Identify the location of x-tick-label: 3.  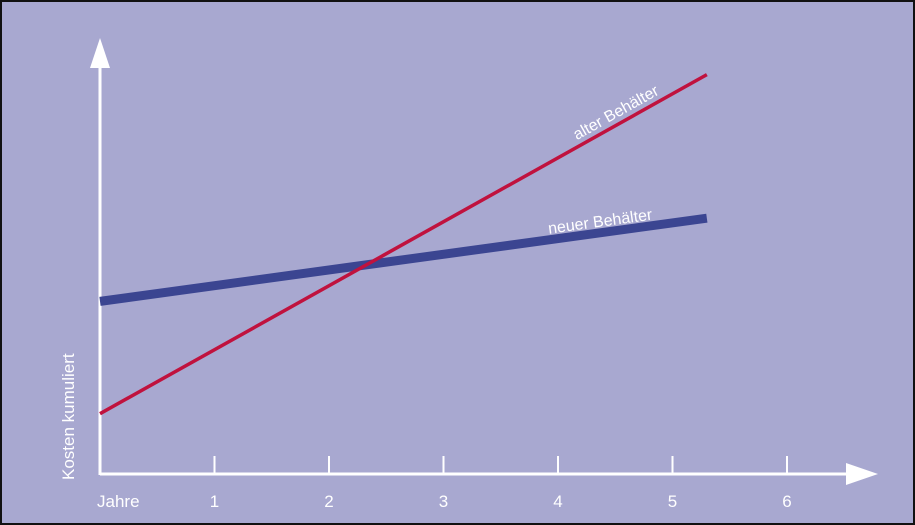
(443, 501).